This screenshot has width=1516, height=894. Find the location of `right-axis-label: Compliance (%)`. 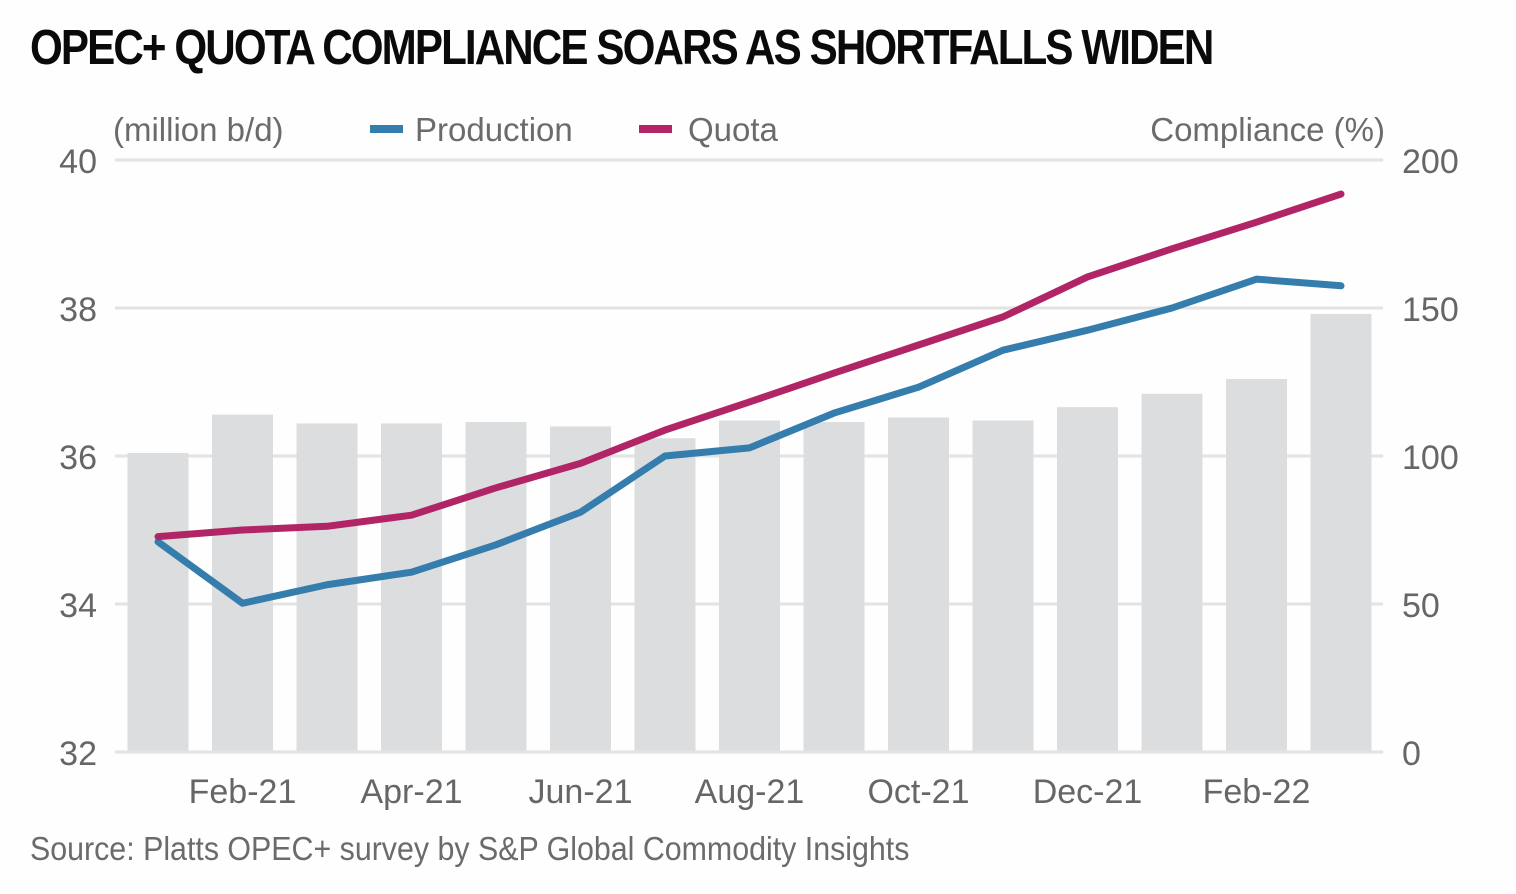

right-axis-label: Compliance (%) is located at coordinates (1267, 129).